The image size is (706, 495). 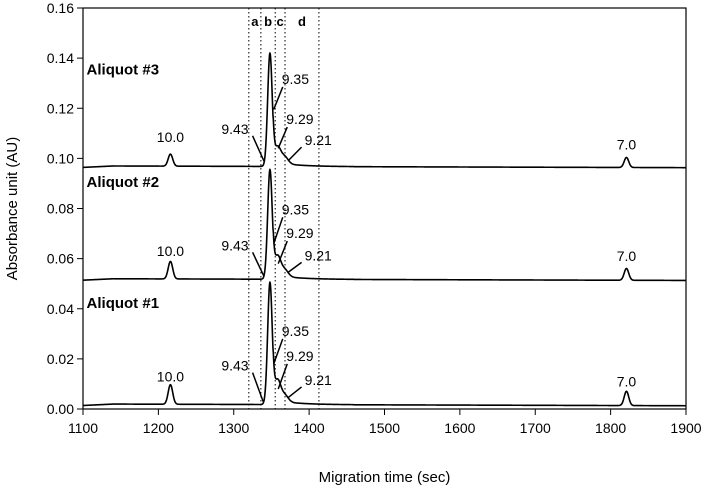 I want to click on trace-label: Aliquot #1, so click(x=123, y=303).